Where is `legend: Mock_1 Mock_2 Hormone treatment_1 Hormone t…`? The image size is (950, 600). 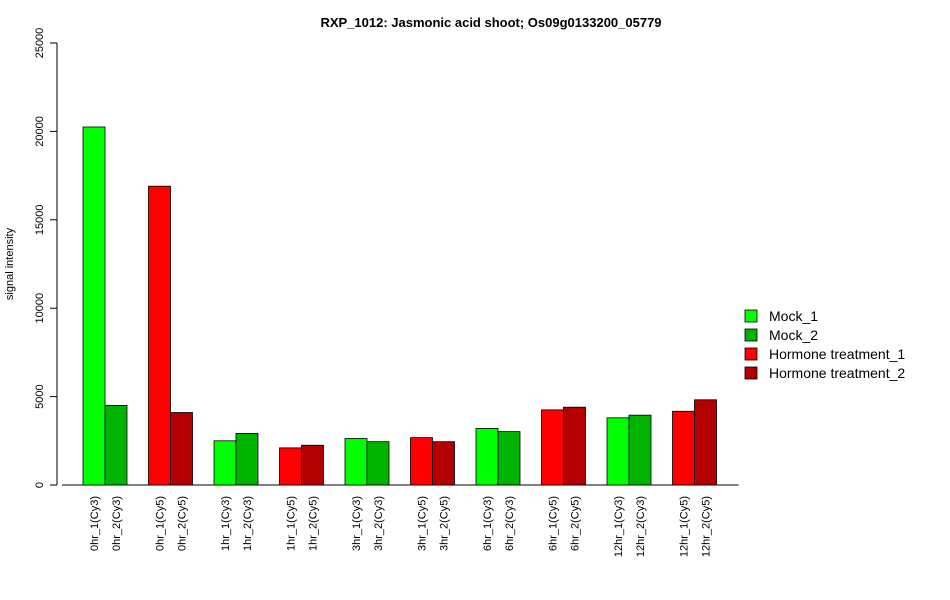 legend: Mock_1 Mock_2 Hormone treatment_1 Hormone t… is located at coordinates (824, 344).